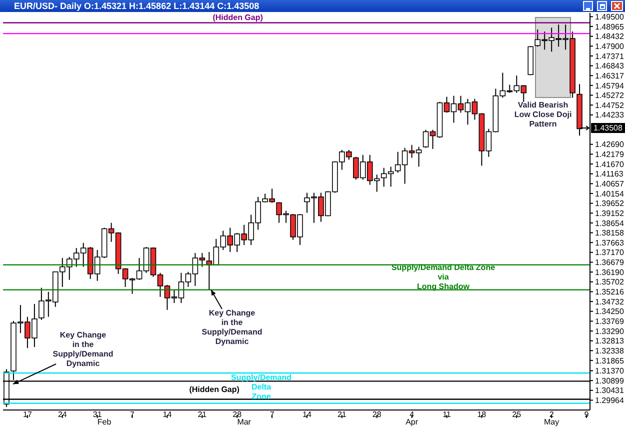  I want to click on y-tick-label: 1.46843, so click(609, 66).